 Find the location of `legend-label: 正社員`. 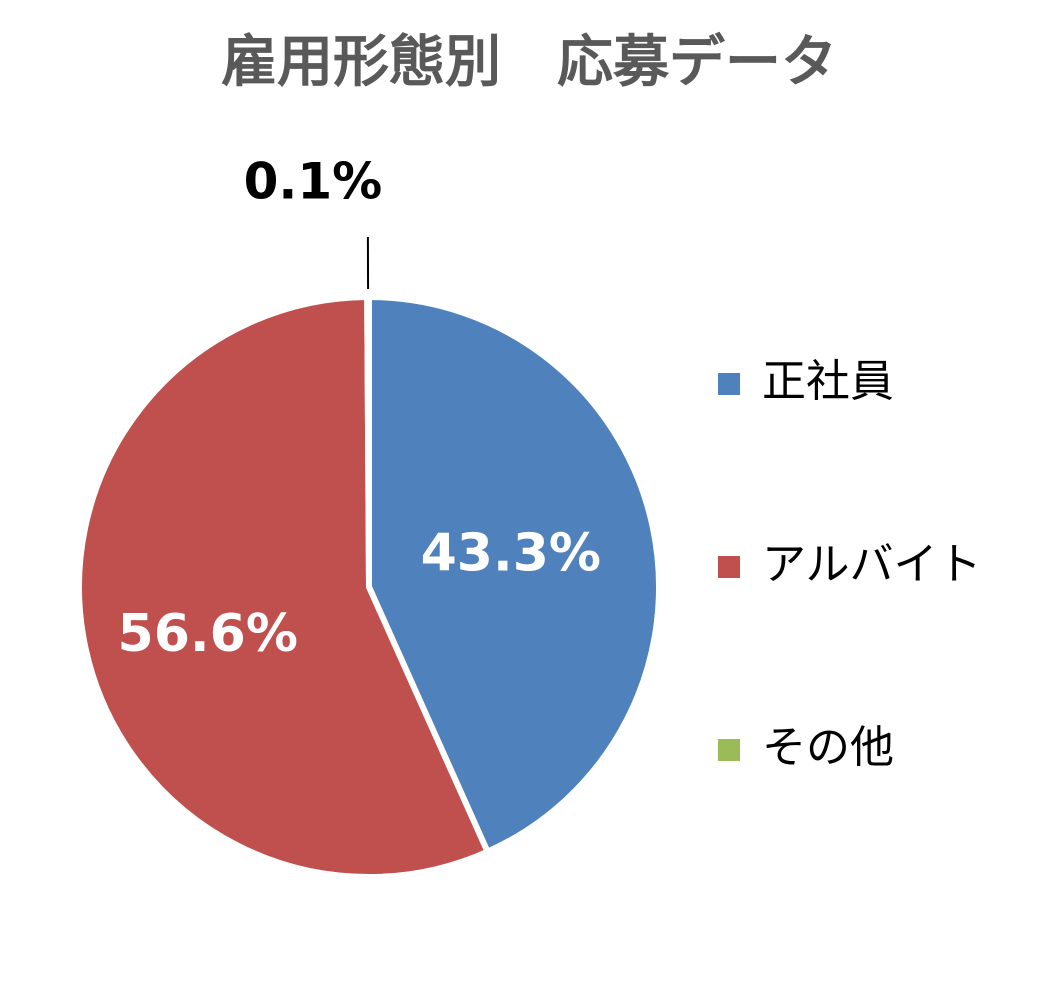

legend-label: 正社員 is located at coordinates (828, 381).